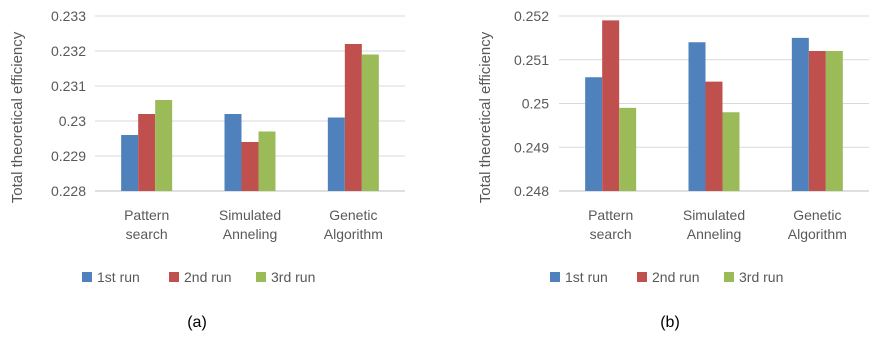 The height and width of the screenshot is (343, 869). Describe the element at coordinates (68, 191) in the screenshot. I see `y-tick-label: 0.228` at that location.